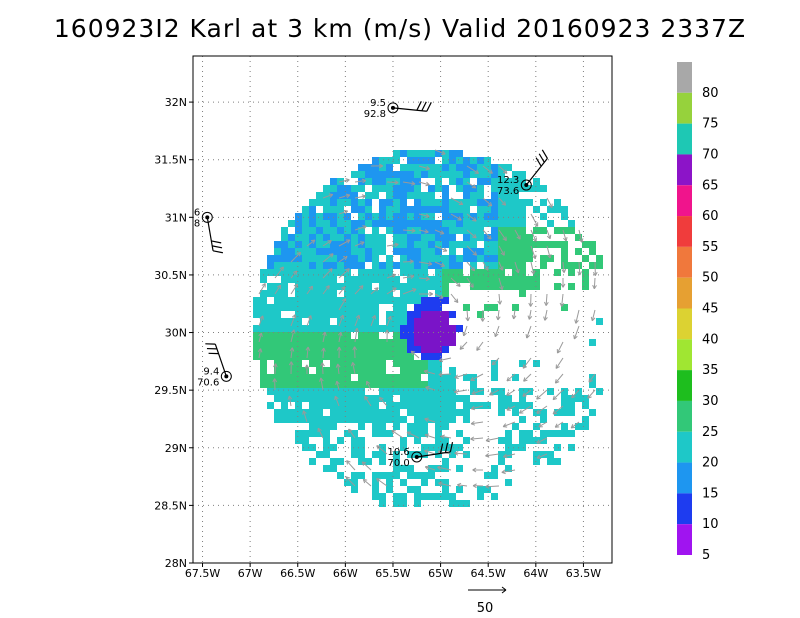 The width and height of the screenshot is (800, 618). What do you see at coordinates (526, 185) in the screenshot?
I see `station-marker-dot` at bounding box center [526, 185].